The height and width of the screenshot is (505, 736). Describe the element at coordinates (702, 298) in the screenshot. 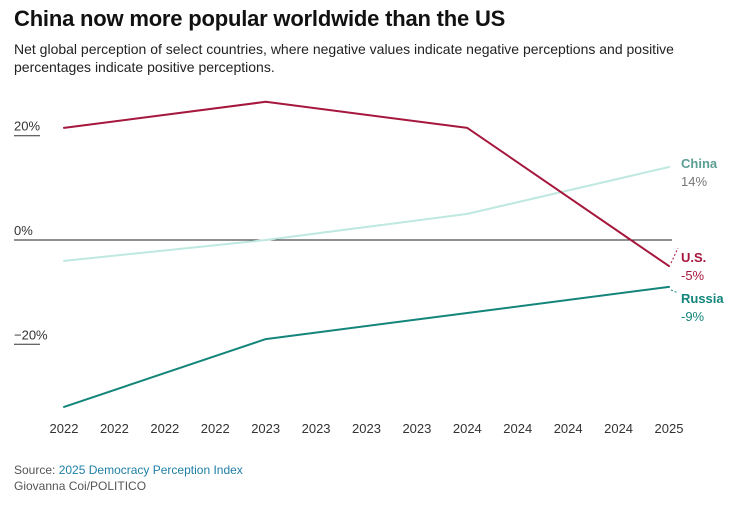

I see `series-label-russia: Russia` at that location.